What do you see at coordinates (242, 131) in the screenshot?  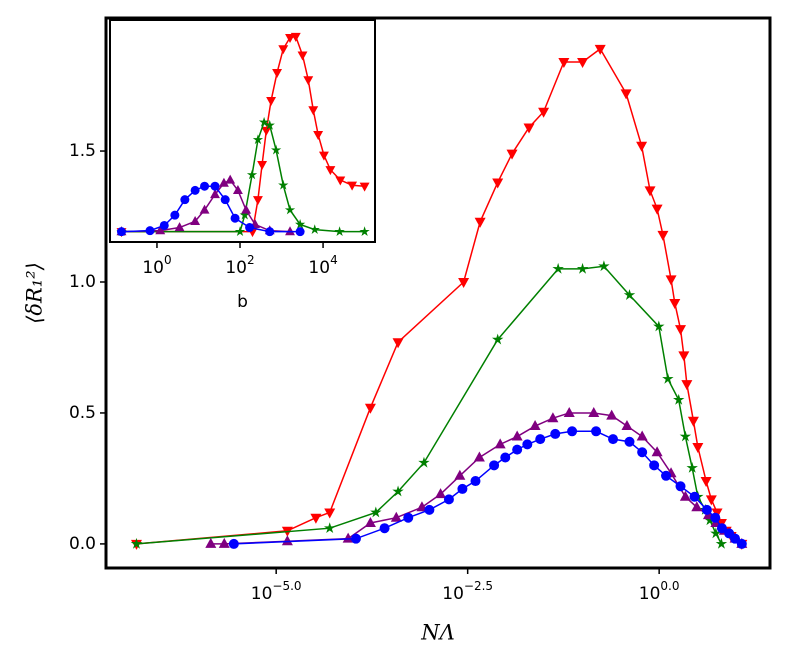 I see `plot-area` at bounding box center [242, 131].